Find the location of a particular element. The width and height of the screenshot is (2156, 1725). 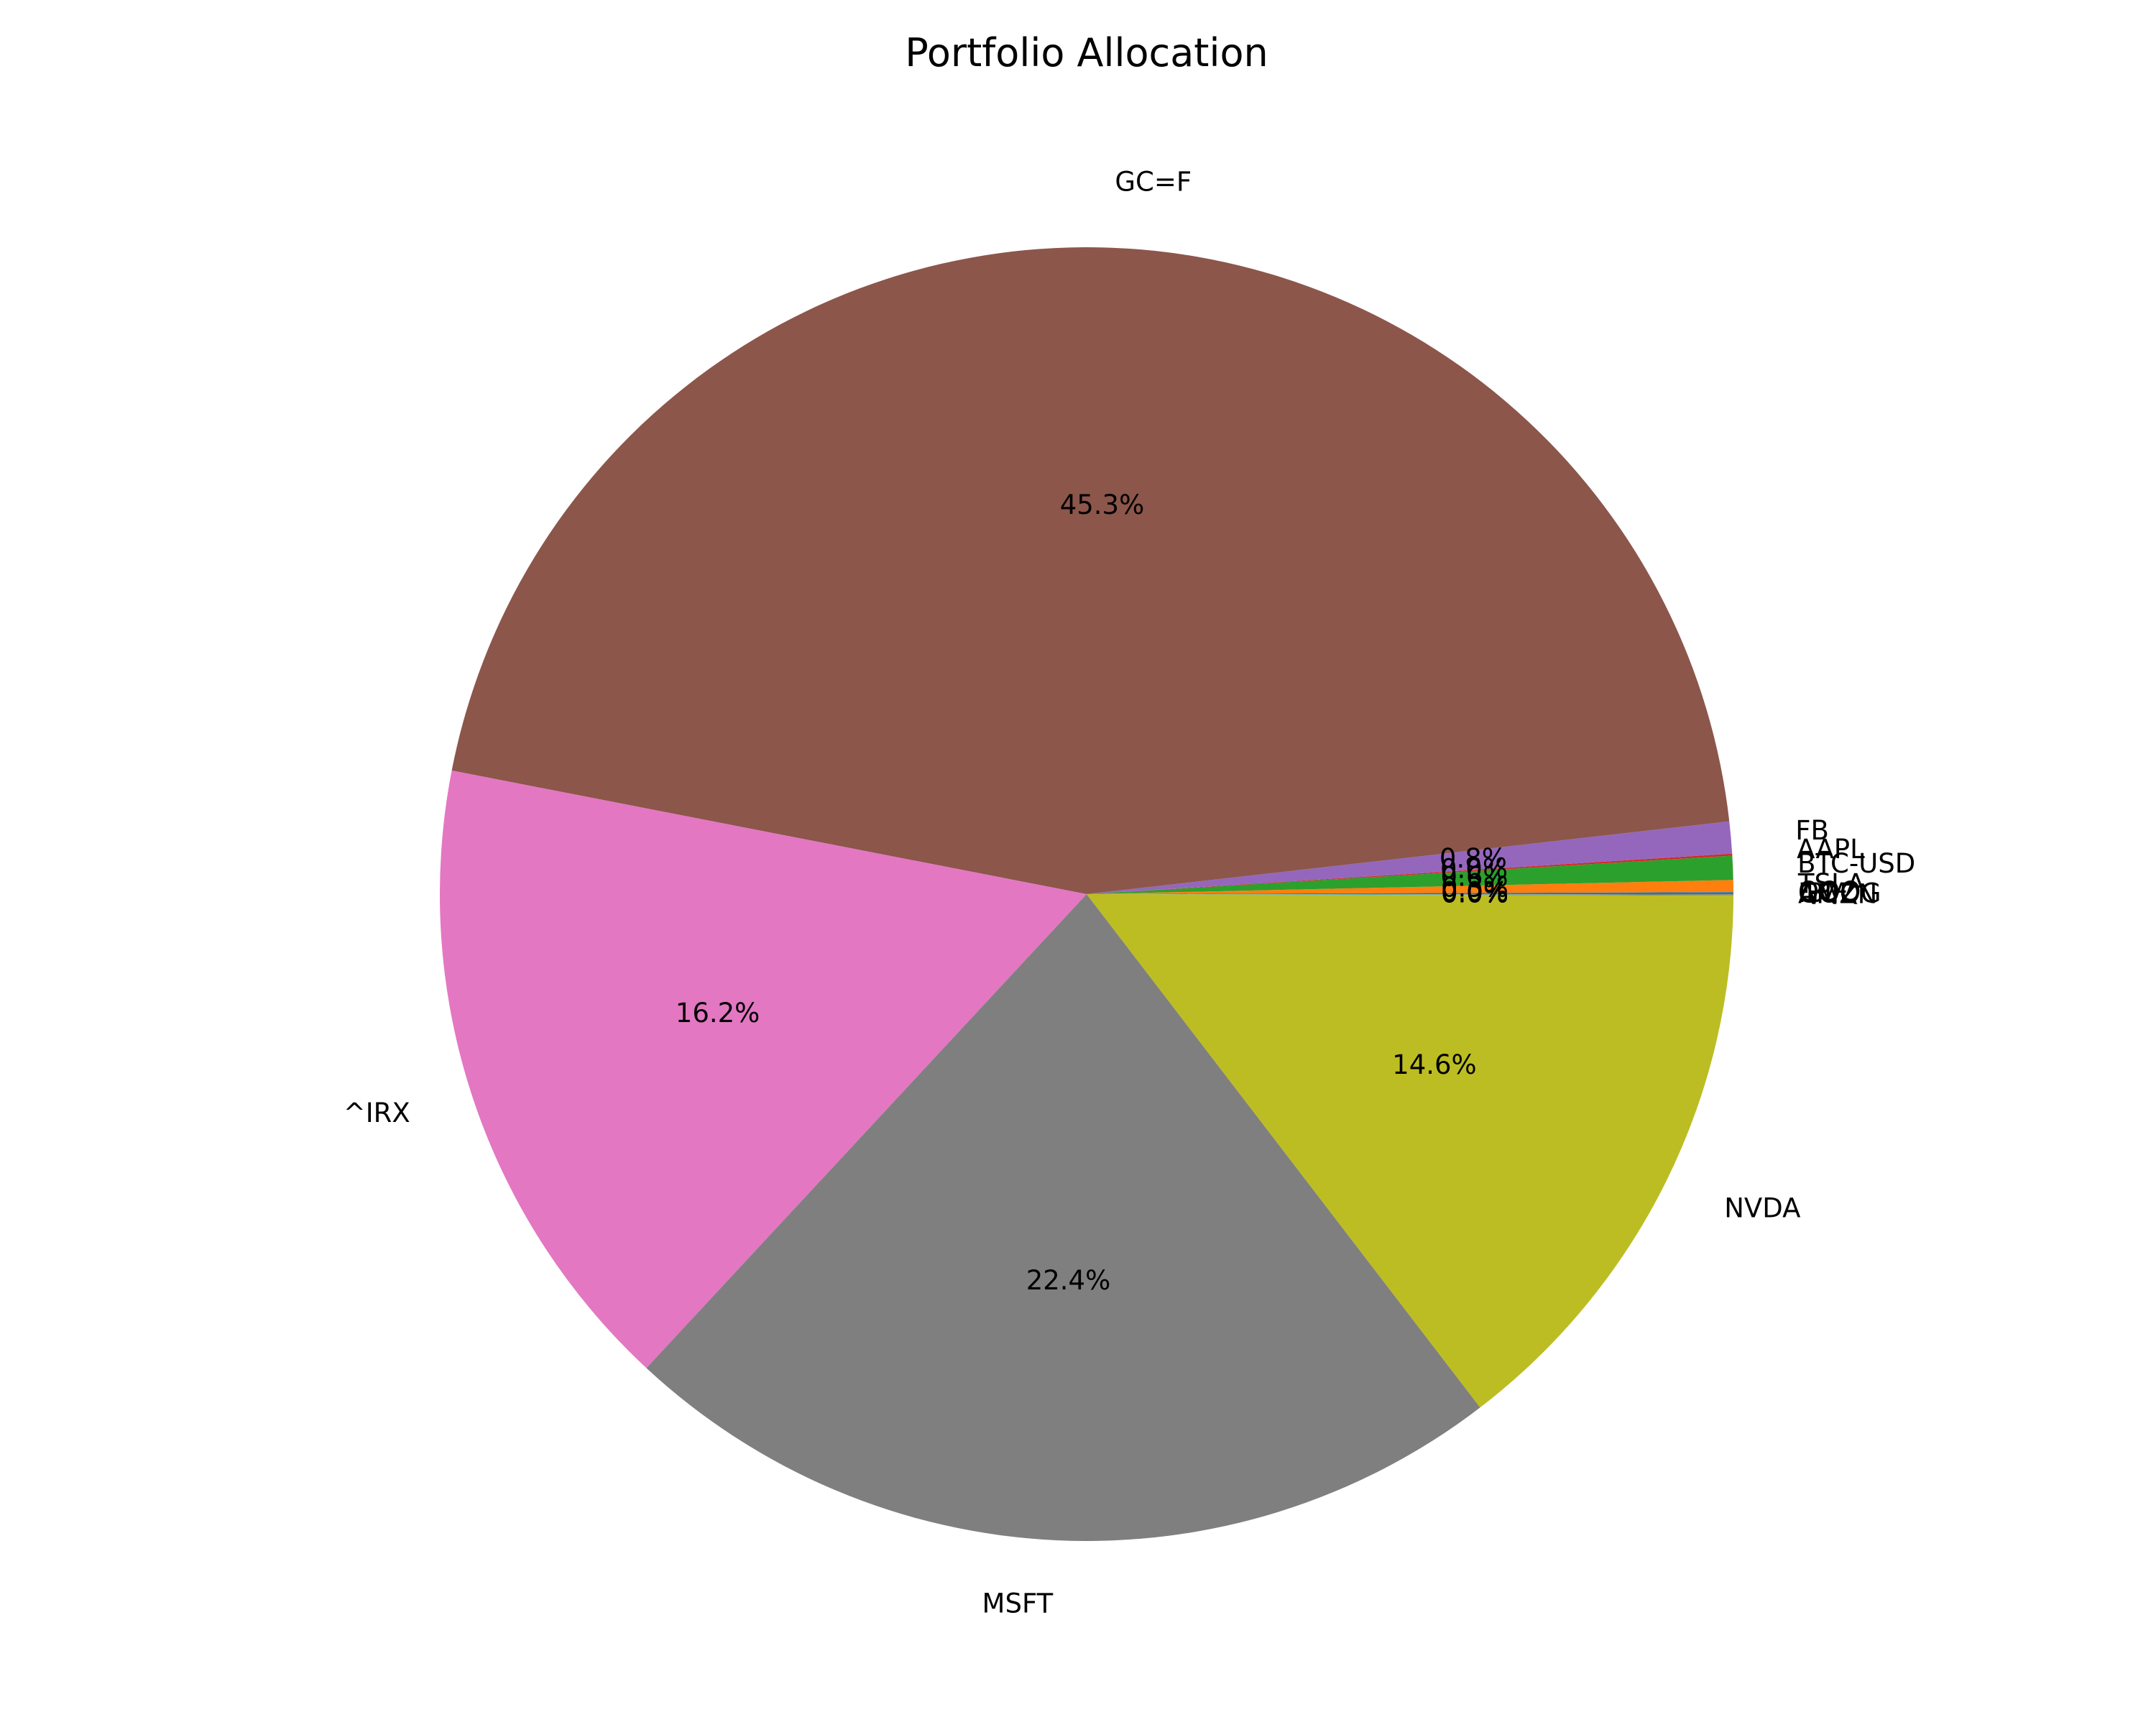

slice-percent-fb: 0.8% is located at coordinates (1473, 858).